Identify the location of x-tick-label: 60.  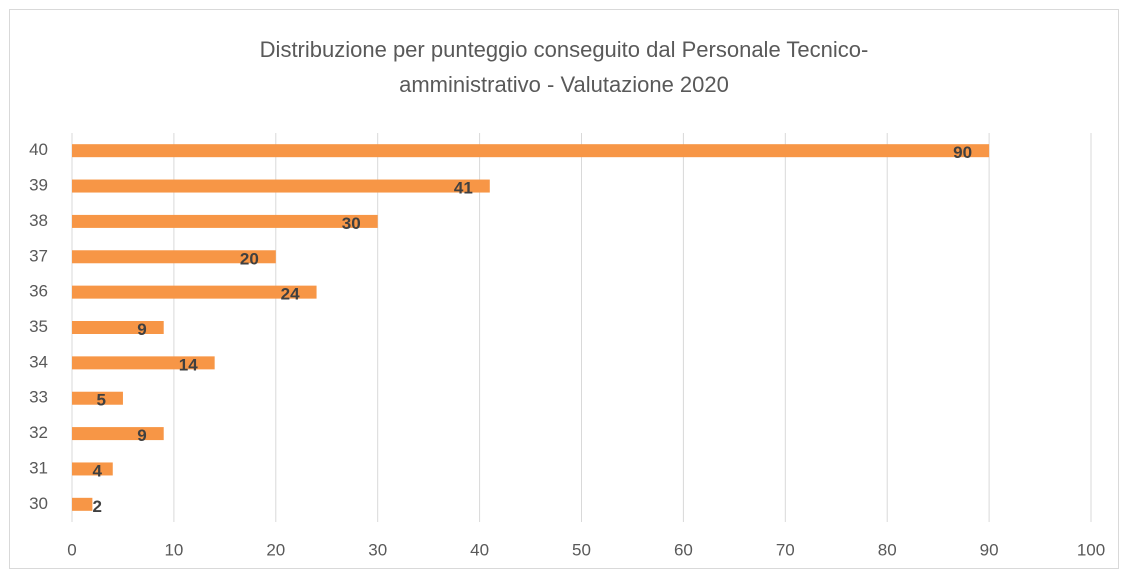
(683, 549).